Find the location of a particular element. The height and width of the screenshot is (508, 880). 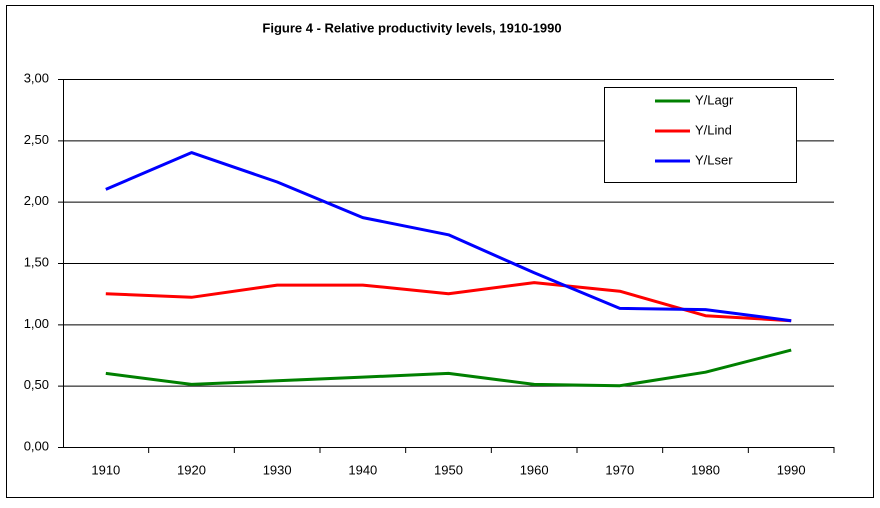

x-tick-label: 1940 is located at coordinates (362, 469).